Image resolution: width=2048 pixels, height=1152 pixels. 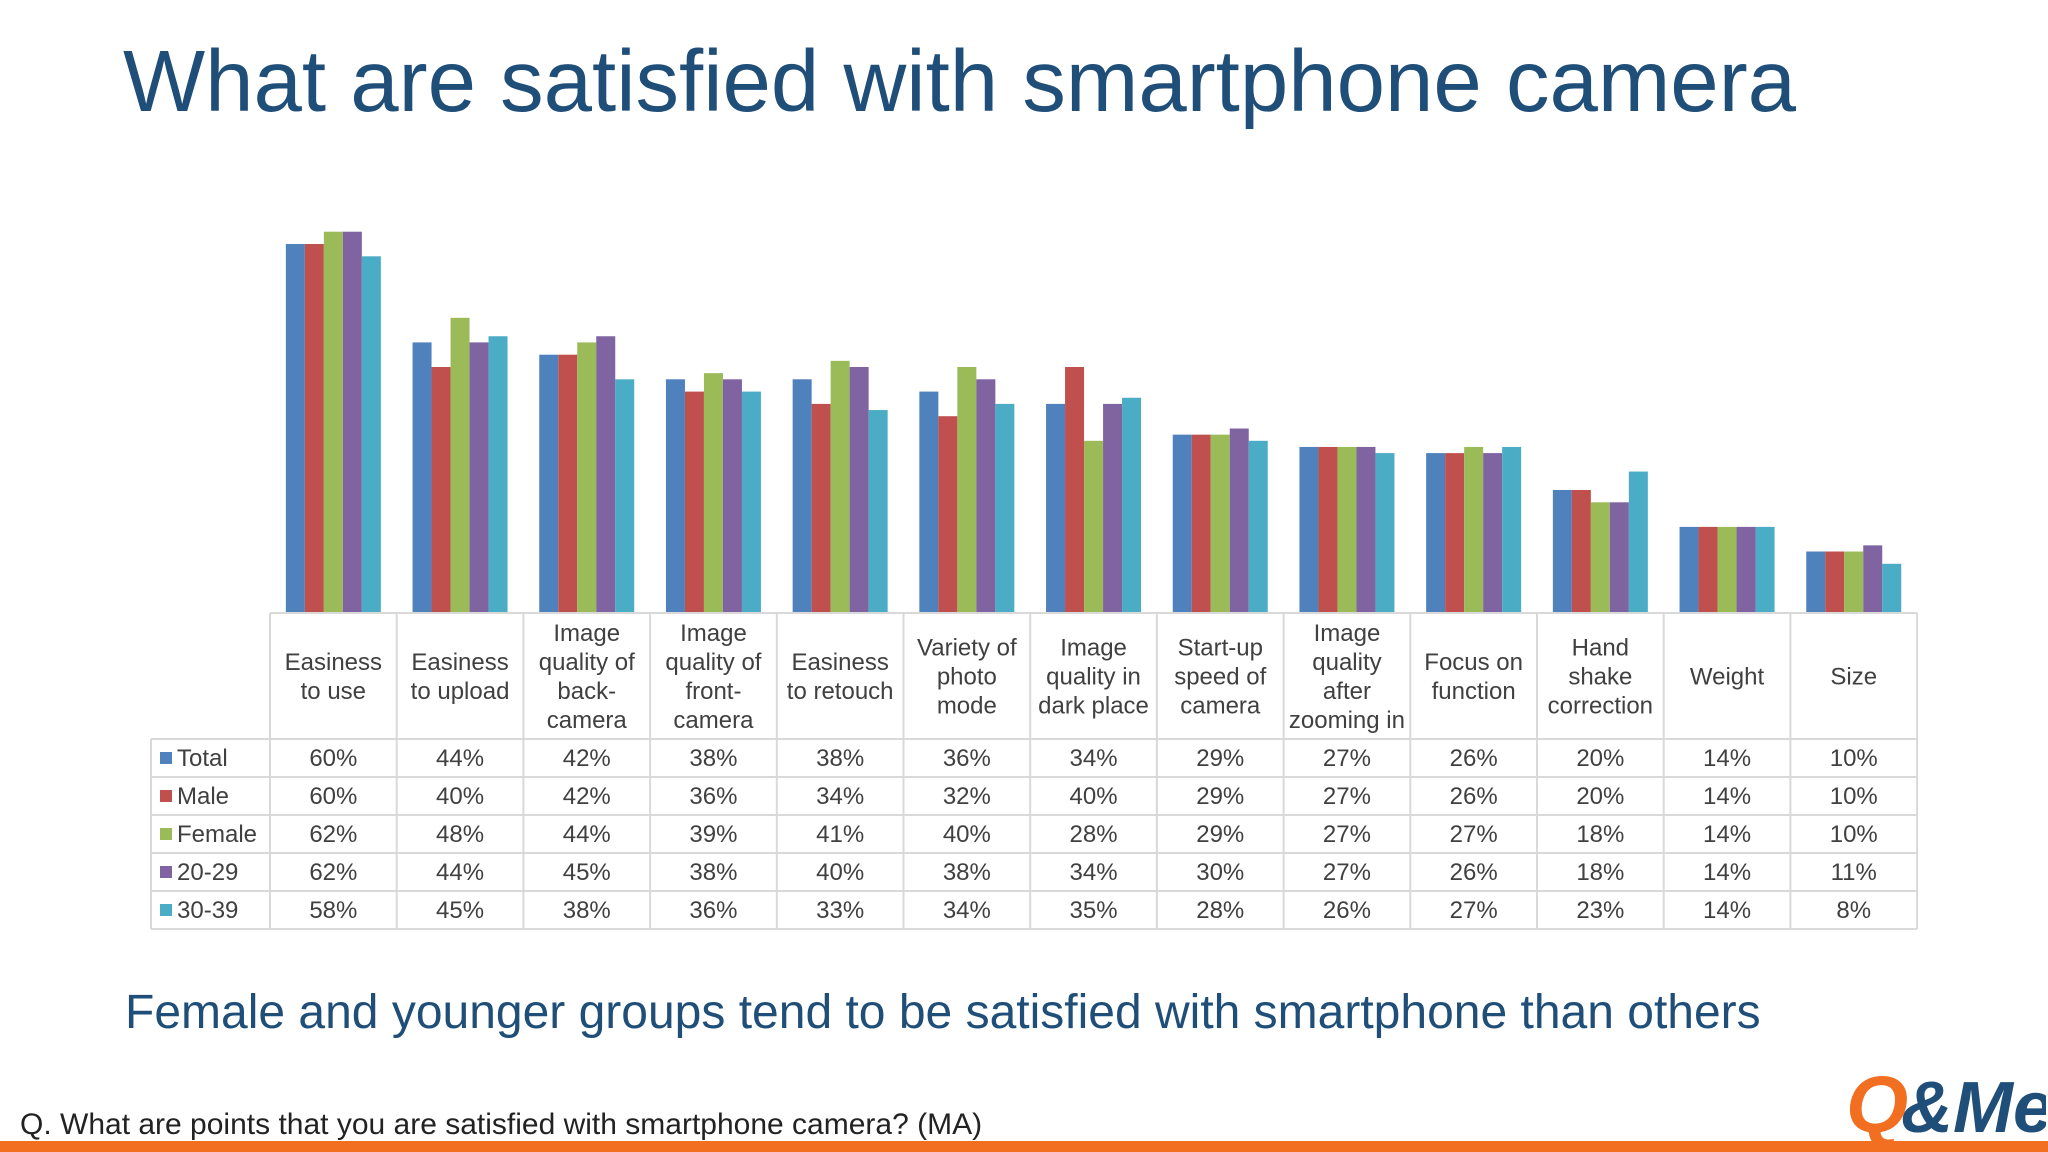 I want to click on legend-series-name: 30-39, so click(x=207, y=910).